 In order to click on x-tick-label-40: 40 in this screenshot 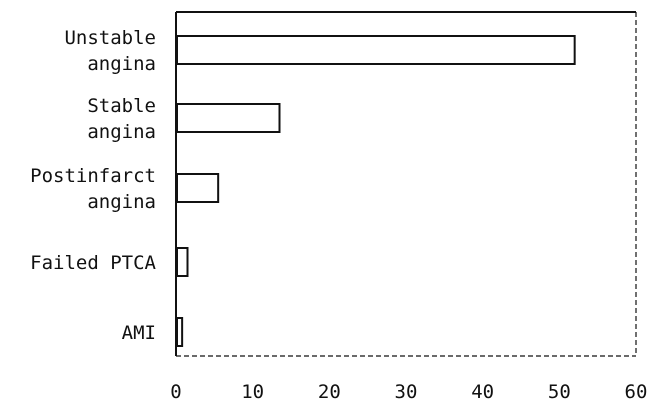, I will do `click(482, 392)`.